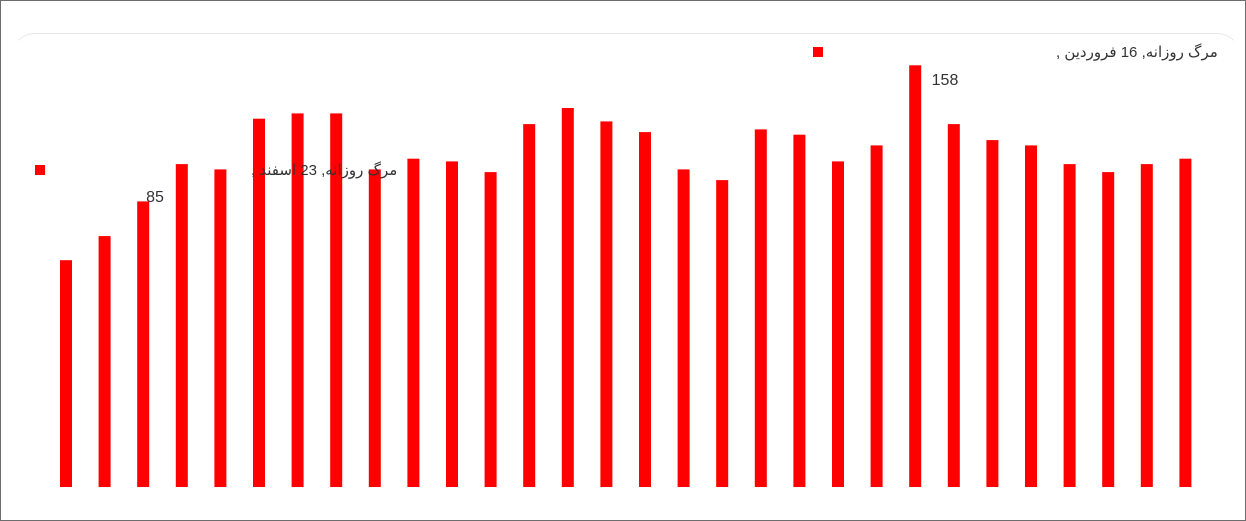  Describe the element at coordinates (1015, 66) in the screenshot. I see `data-label-22: مرگ روزانه, 16 فروردین , 158` at that location.